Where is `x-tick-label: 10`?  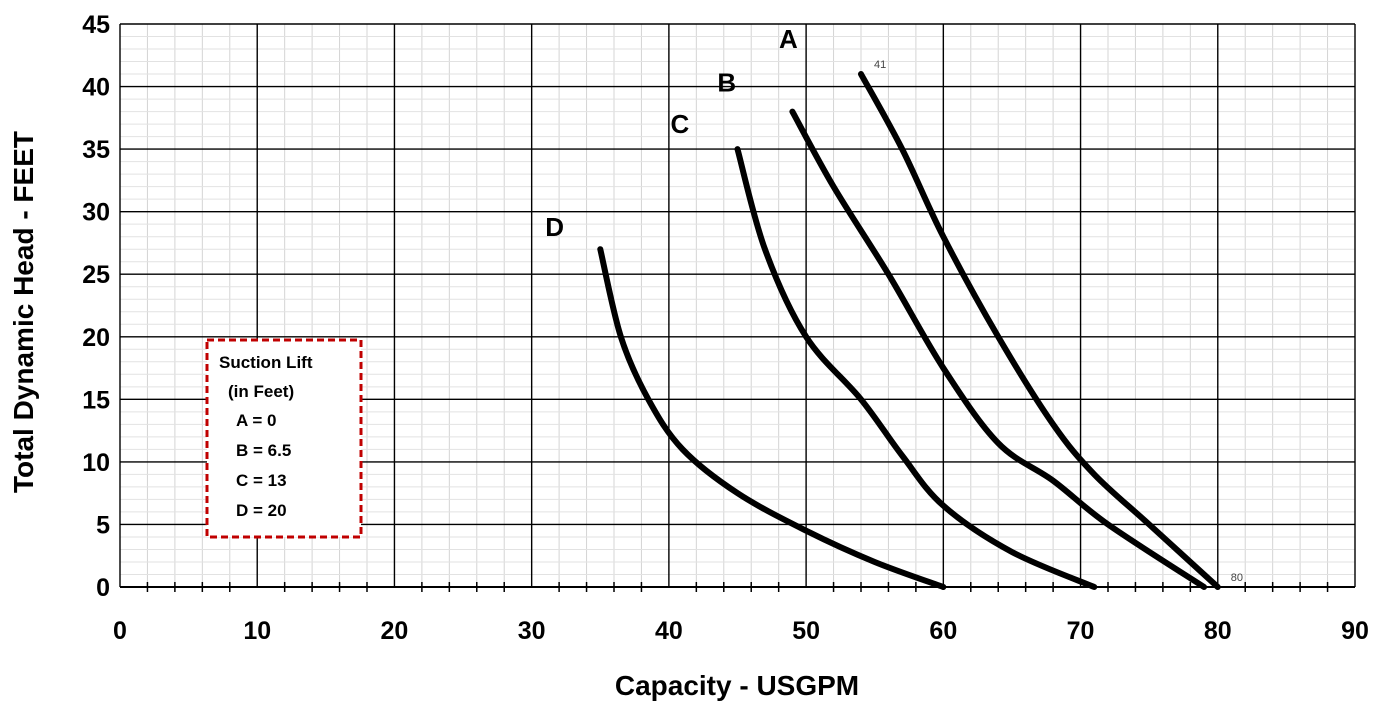 x-tick-label: 10 is located at coordinates (257, 631).